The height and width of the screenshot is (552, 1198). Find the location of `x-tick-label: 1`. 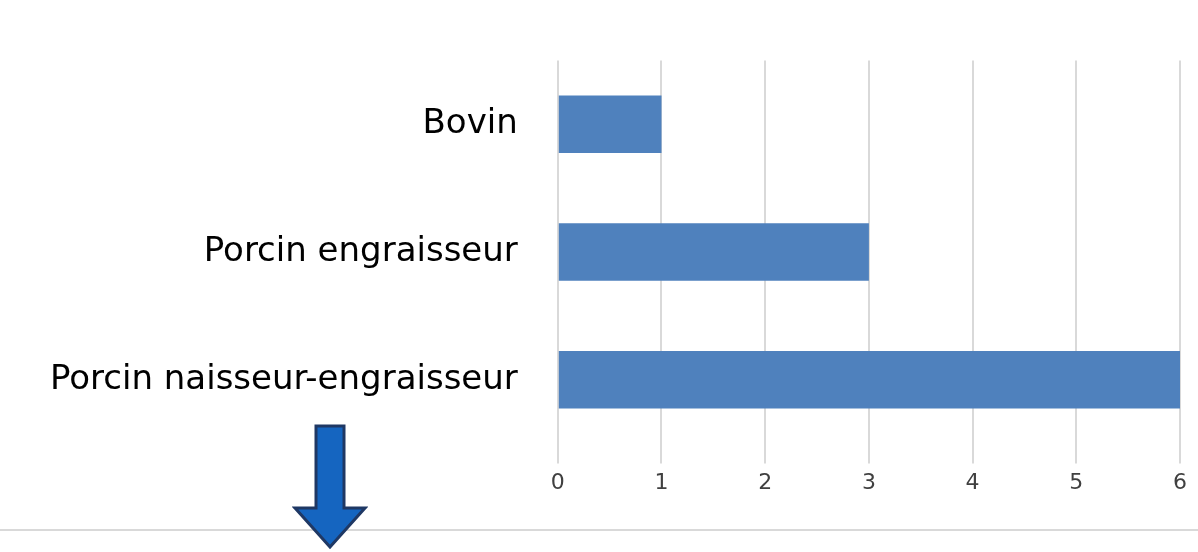

x-tick-label: 1 is located at coordinates (661, 481).